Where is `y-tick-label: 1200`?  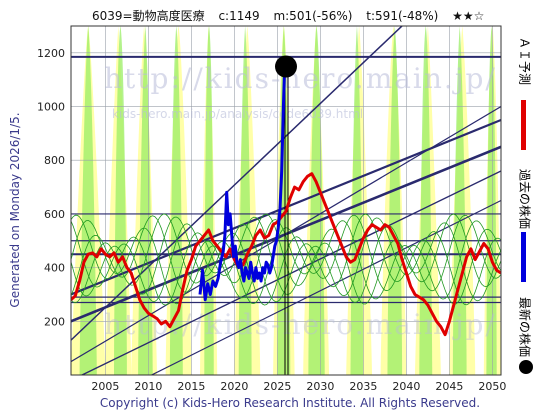 y-tick-label: 1200 is located at coordinates (51, 53).